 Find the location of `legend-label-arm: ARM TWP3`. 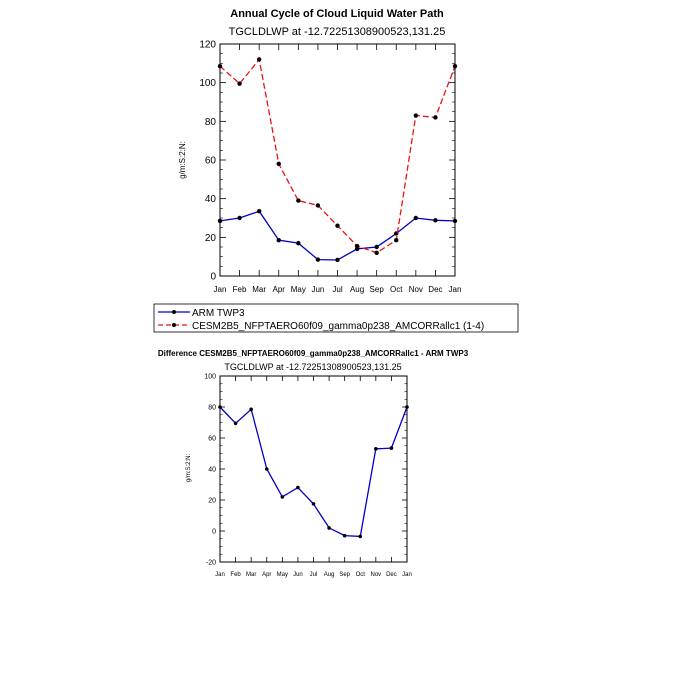

legend-label-arm: ARM TWP3 is located at coordinates (218, 313).